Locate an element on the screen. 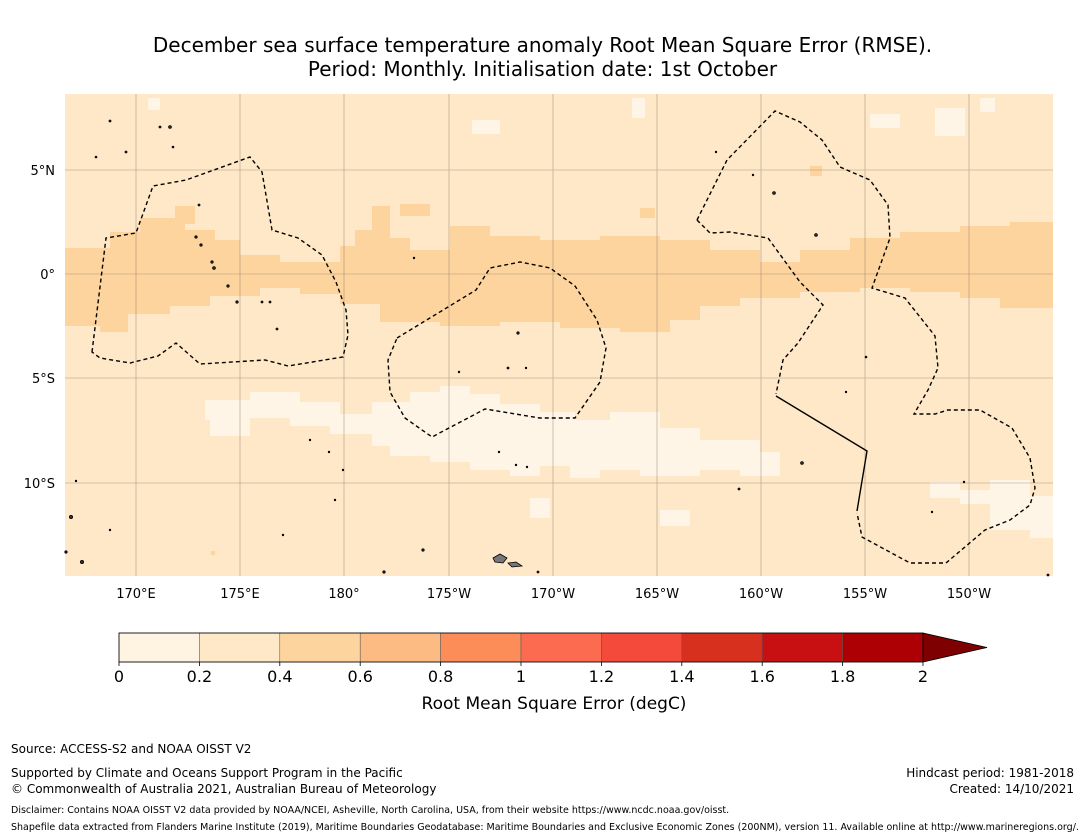 This screenshot has width=1085, height=839. colorbar-tick-label: 2 is located at coordinates (923, 676).